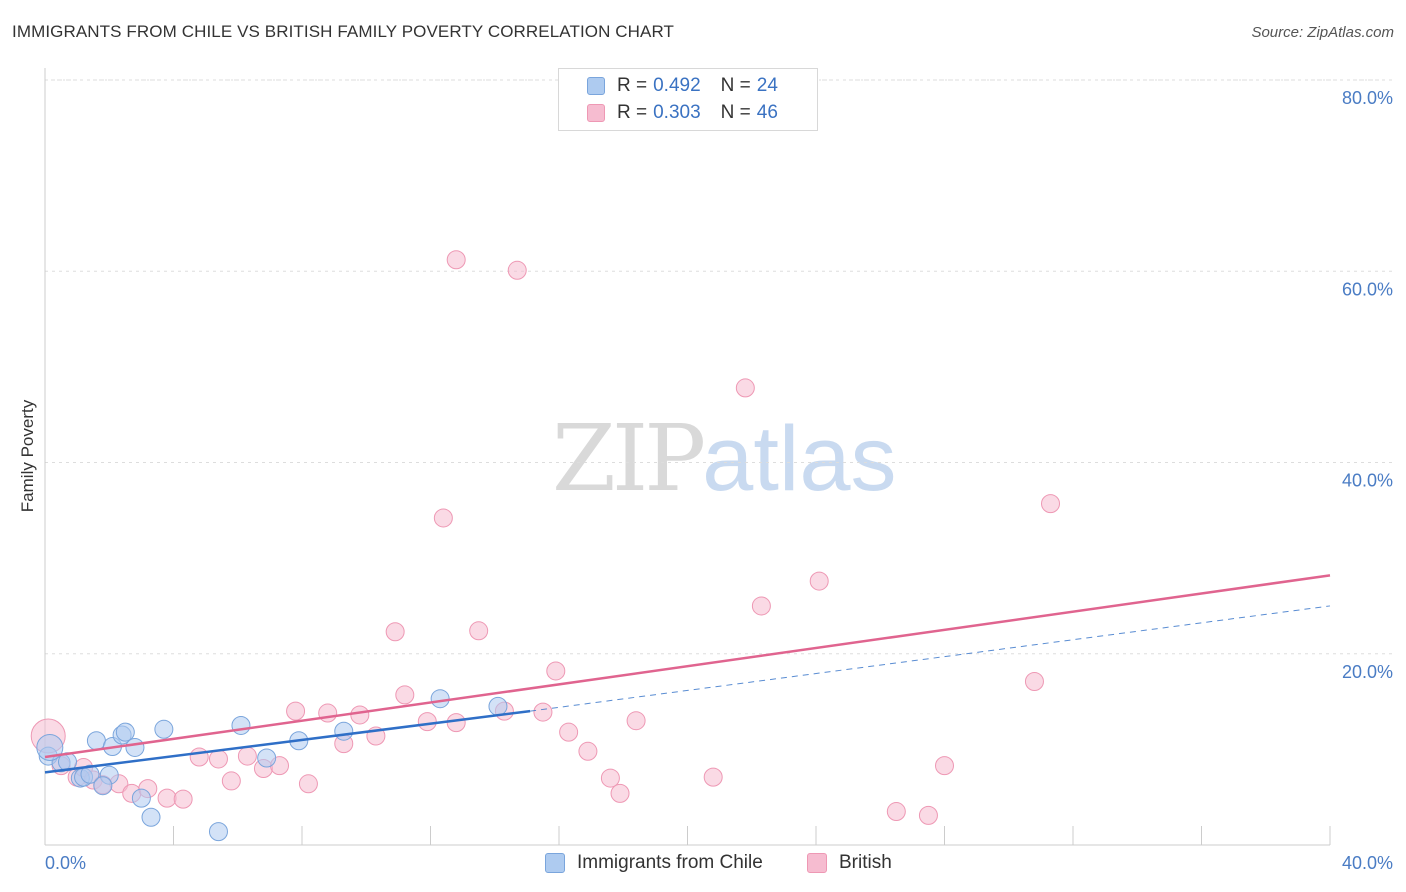  I want to click on chile-trend-line, so click(287, 741).